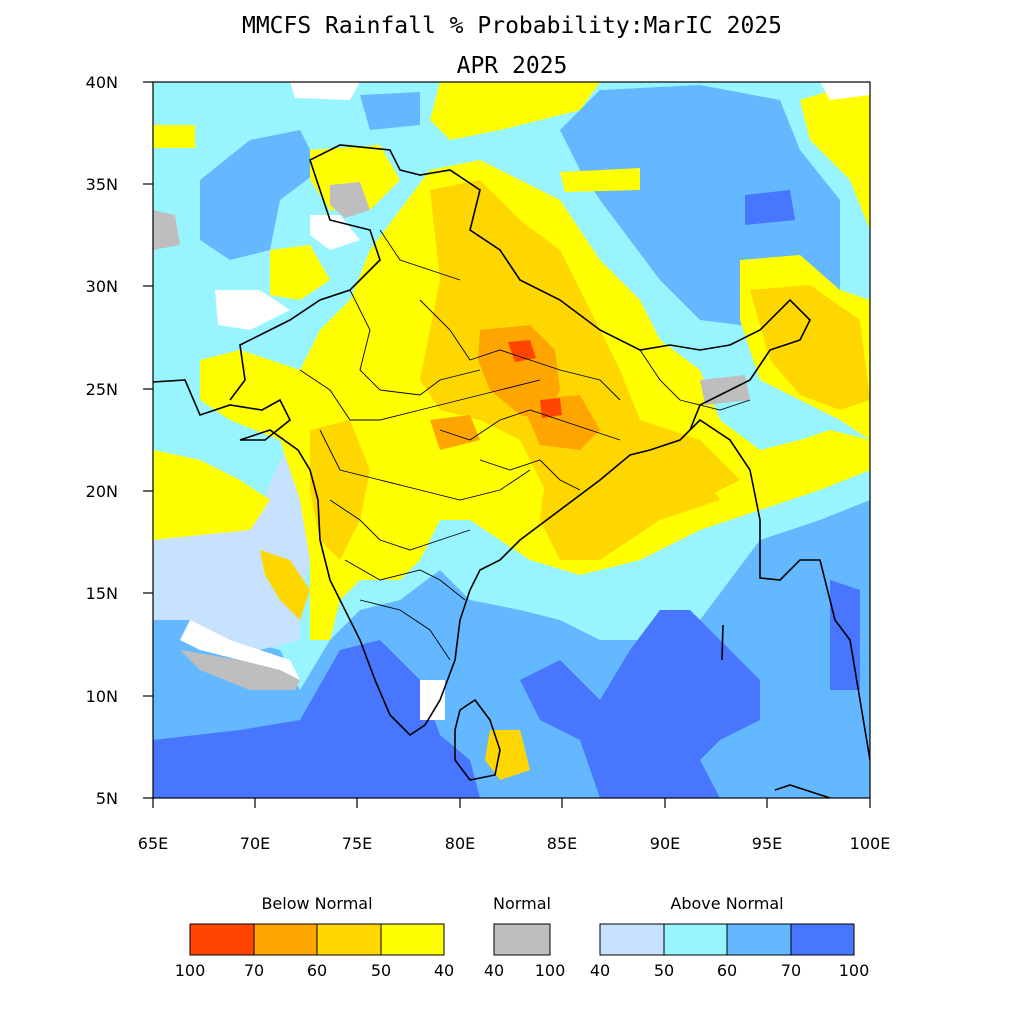 The width and height of the screenshot is (1024, 1024). I want to click on legend-below-heading: Below Normal, so click(316, 903).